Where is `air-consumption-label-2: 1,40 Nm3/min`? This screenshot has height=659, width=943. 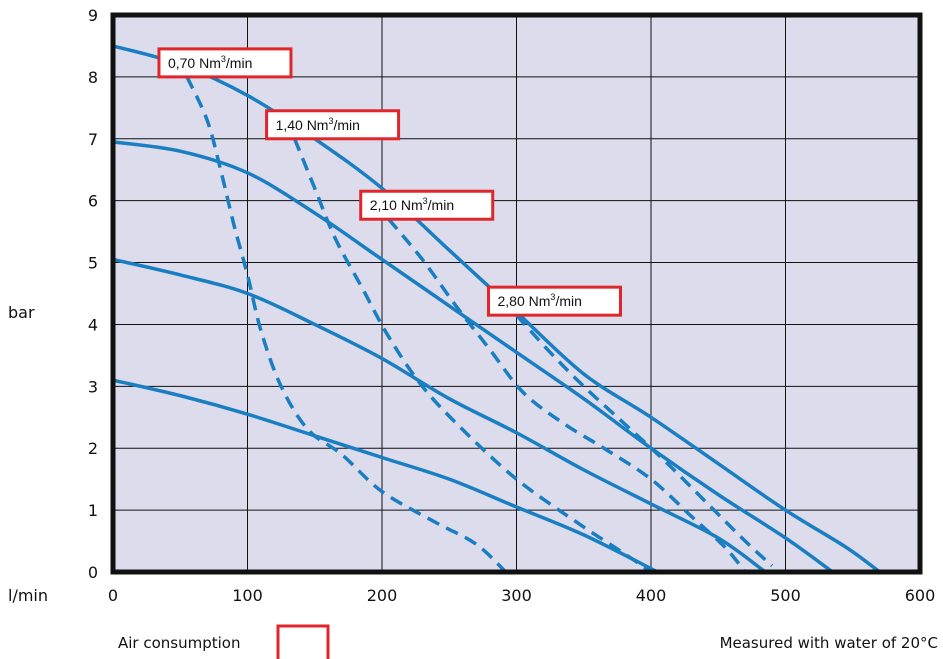
air-consumption-label-2: 1,40 Nm3/min is located at coordinates (333, 125).